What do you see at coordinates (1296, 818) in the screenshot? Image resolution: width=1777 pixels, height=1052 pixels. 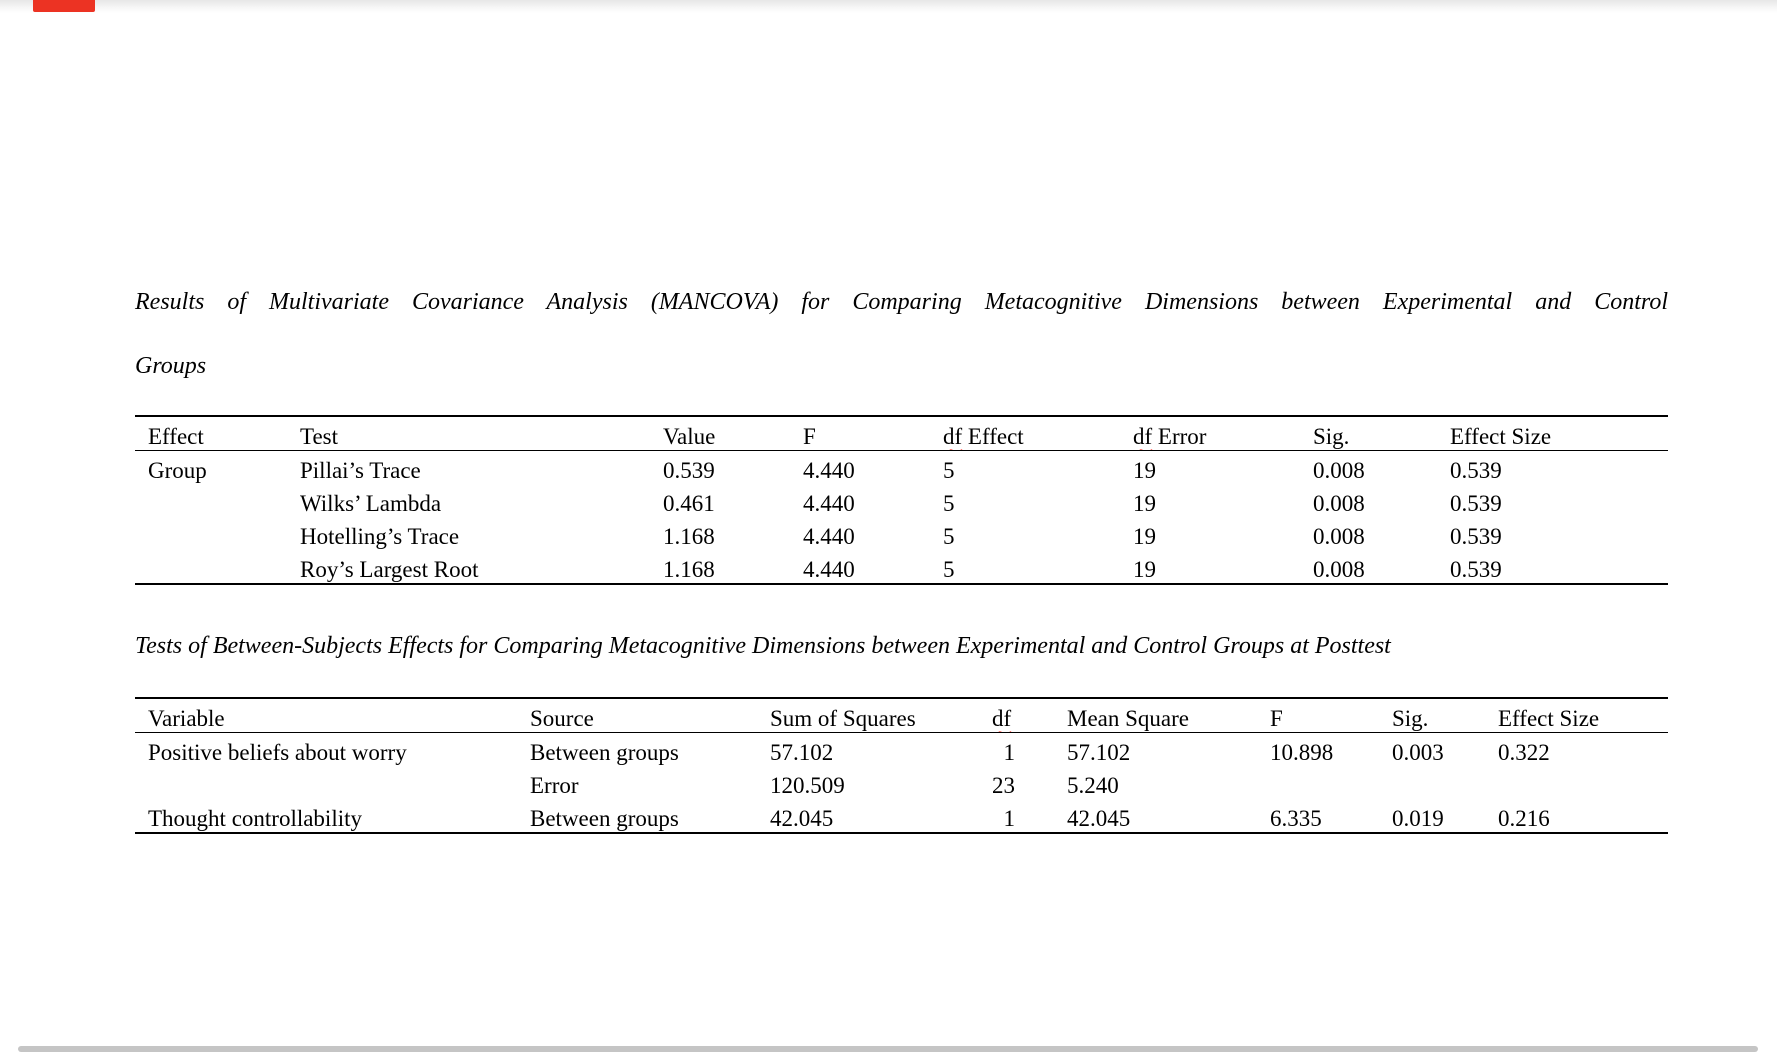 I see `table-cell: 6.335` at bounding box center [1296, 818].